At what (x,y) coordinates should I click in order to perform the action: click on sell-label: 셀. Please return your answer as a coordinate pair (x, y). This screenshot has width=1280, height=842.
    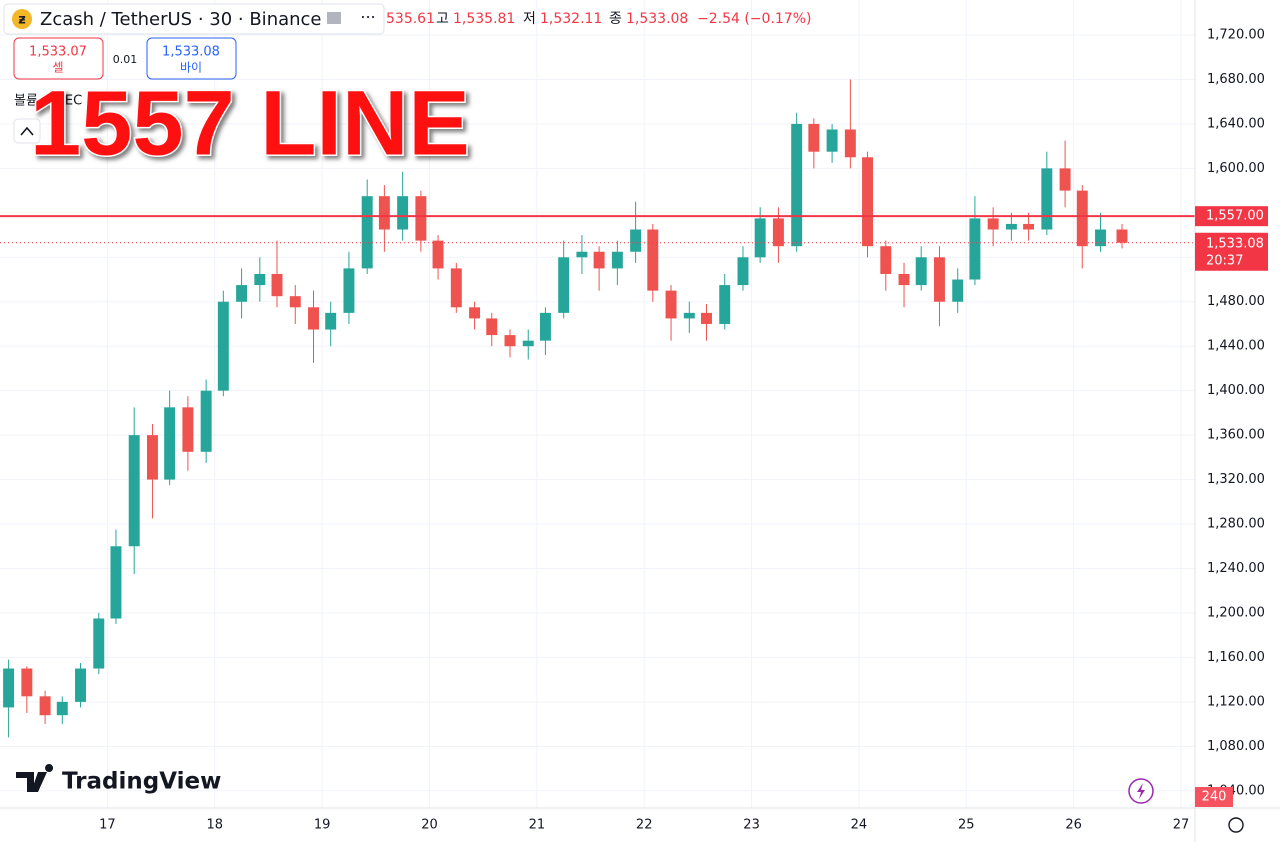
    Looking at the image, I should click on (57, 68).